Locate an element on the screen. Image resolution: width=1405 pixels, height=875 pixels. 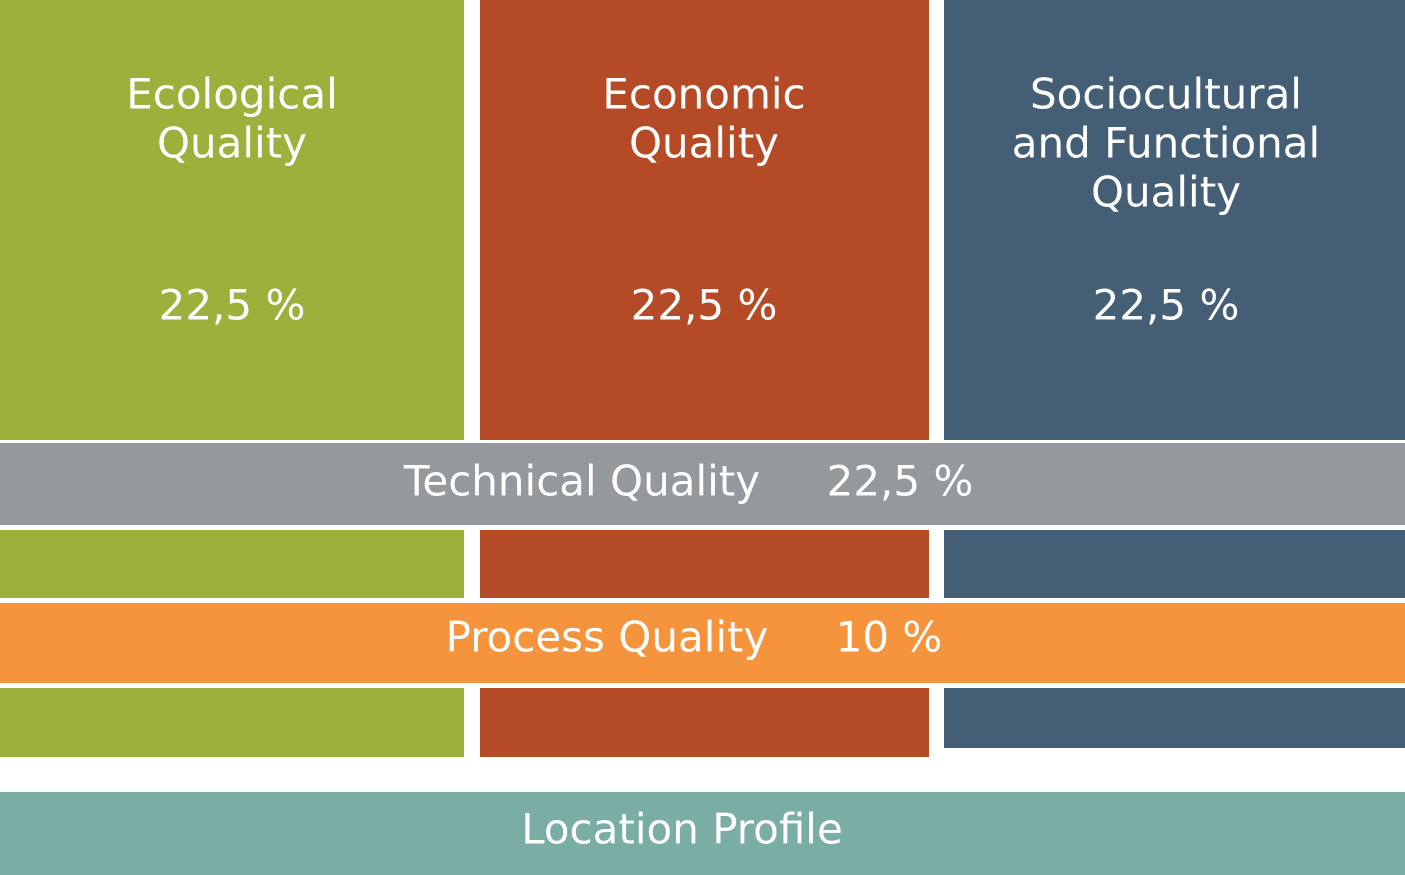
band-share: 10 % is located at coordinates (889, 637).